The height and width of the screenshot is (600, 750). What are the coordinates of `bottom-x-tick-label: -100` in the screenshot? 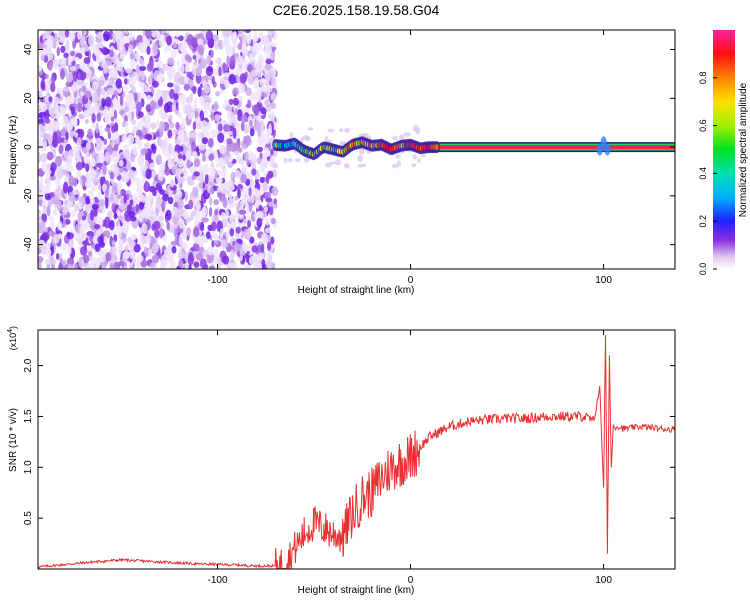 It's located at (218, 580).